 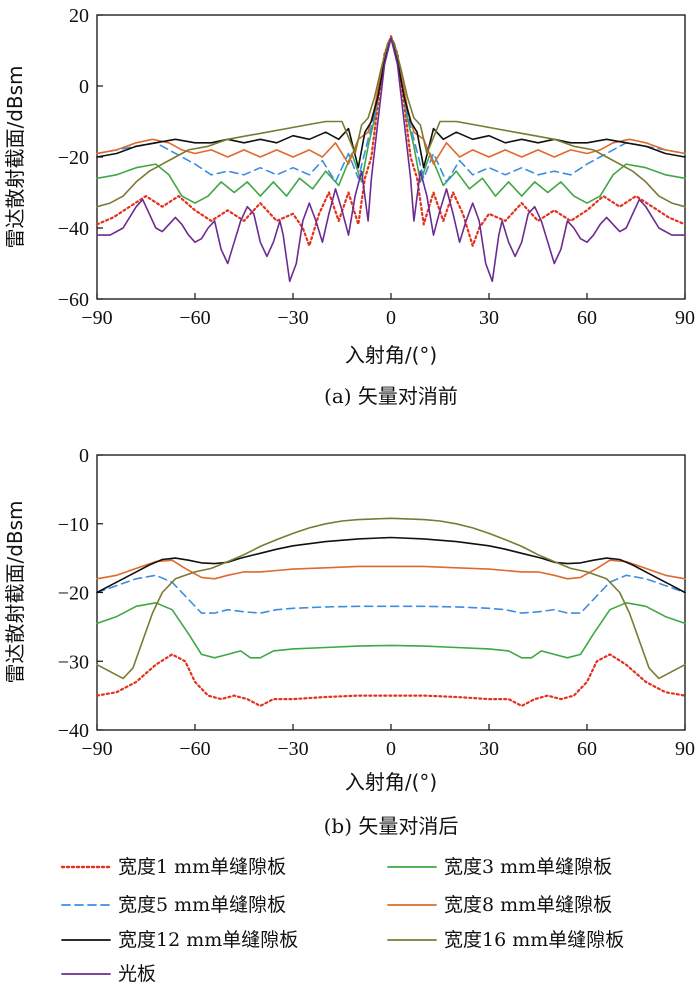 I want to click on panel-a-x-tick-label: −60, so click(x=194, y=318).